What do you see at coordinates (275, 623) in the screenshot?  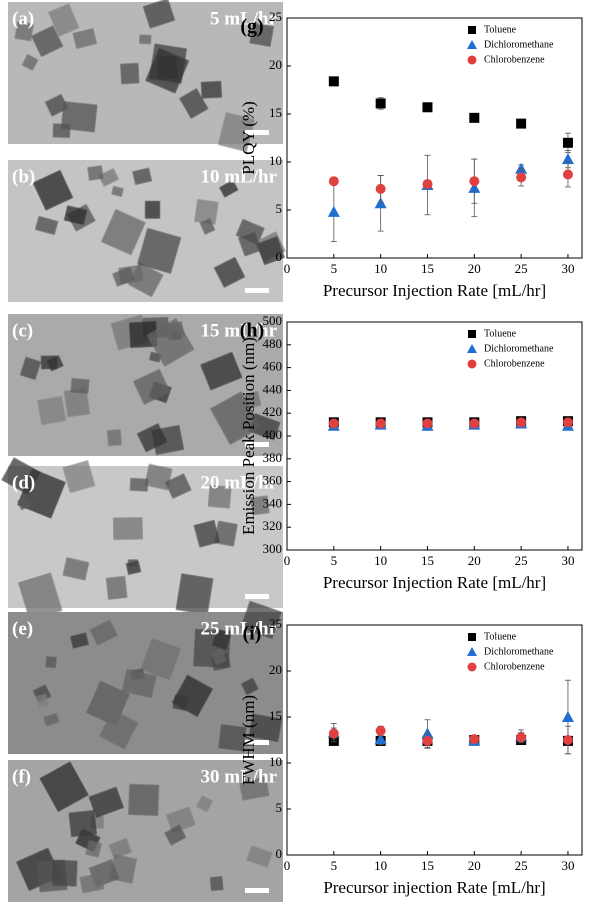 I see `y-tick-label: 25` at bounding box center [275, 623].